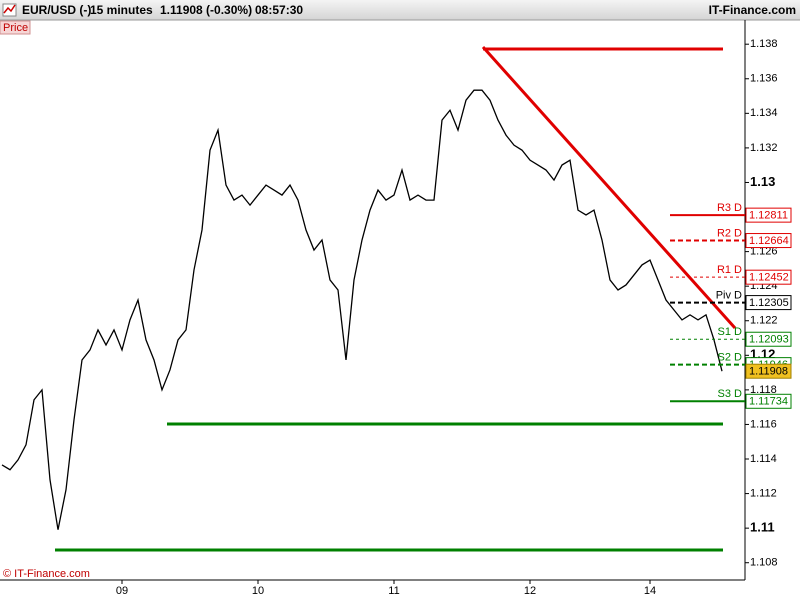 The width and height of the screenshot is (800, 600). Describe the element at coordinates (56, 10) in the screenshot. I see `symbol: EUR/USD (-)` at that location.